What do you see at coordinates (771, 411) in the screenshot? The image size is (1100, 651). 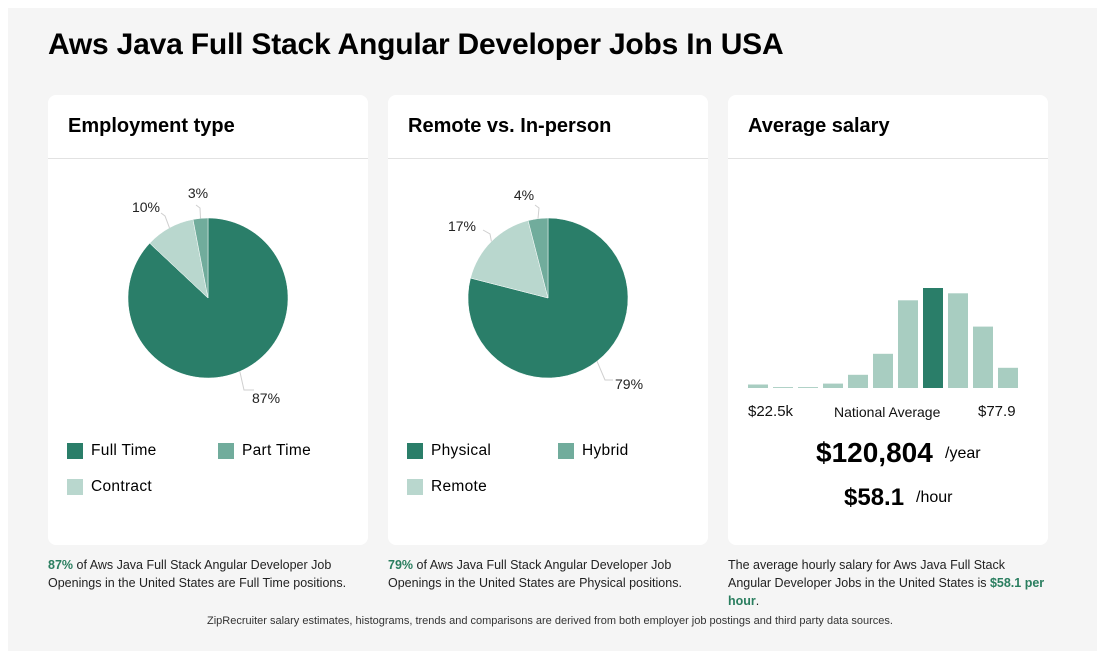 I see `salary-min-label: $22.5k` at bounding box center [771, 411].